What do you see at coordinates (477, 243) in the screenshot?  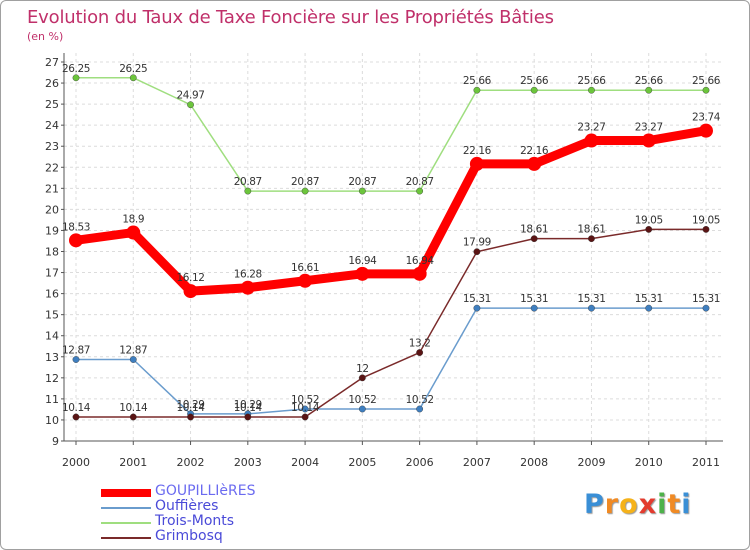 I see `data-label: 17.99` at bounding box center [477, 243].